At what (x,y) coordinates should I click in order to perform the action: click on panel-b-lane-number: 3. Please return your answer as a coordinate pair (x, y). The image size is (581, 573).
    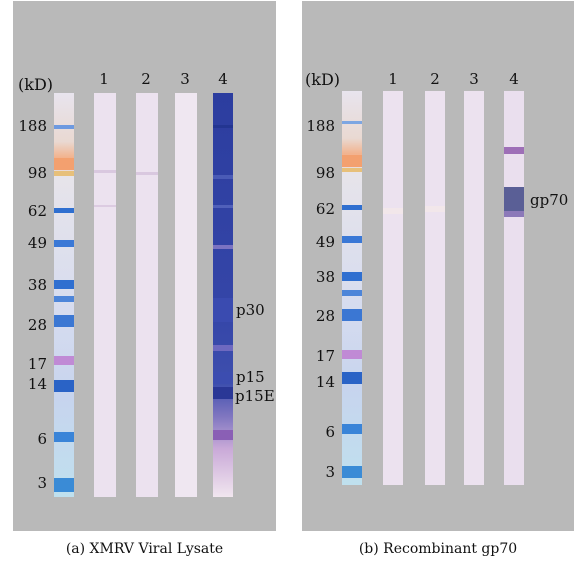
    Looking at the image, I should click on (474, 79).